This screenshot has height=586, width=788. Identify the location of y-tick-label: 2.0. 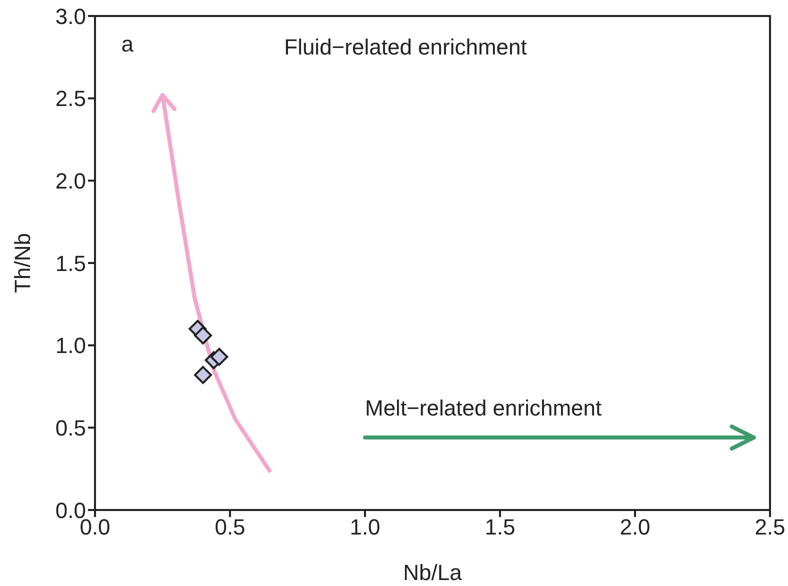
(70, 181).